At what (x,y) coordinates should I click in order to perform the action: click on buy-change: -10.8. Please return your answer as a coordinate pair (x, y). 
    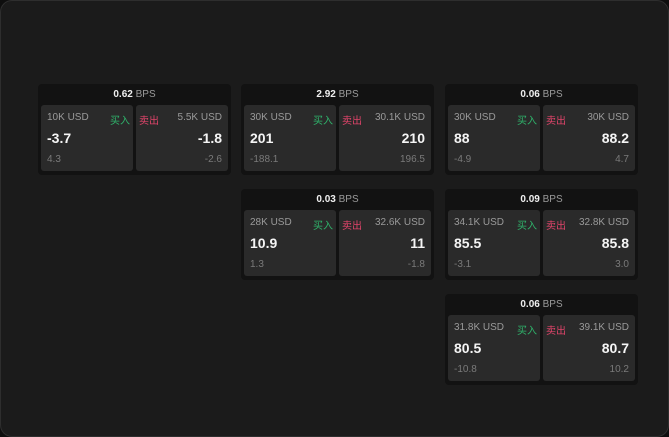
    Looking at the image, I should click on (465, 369).